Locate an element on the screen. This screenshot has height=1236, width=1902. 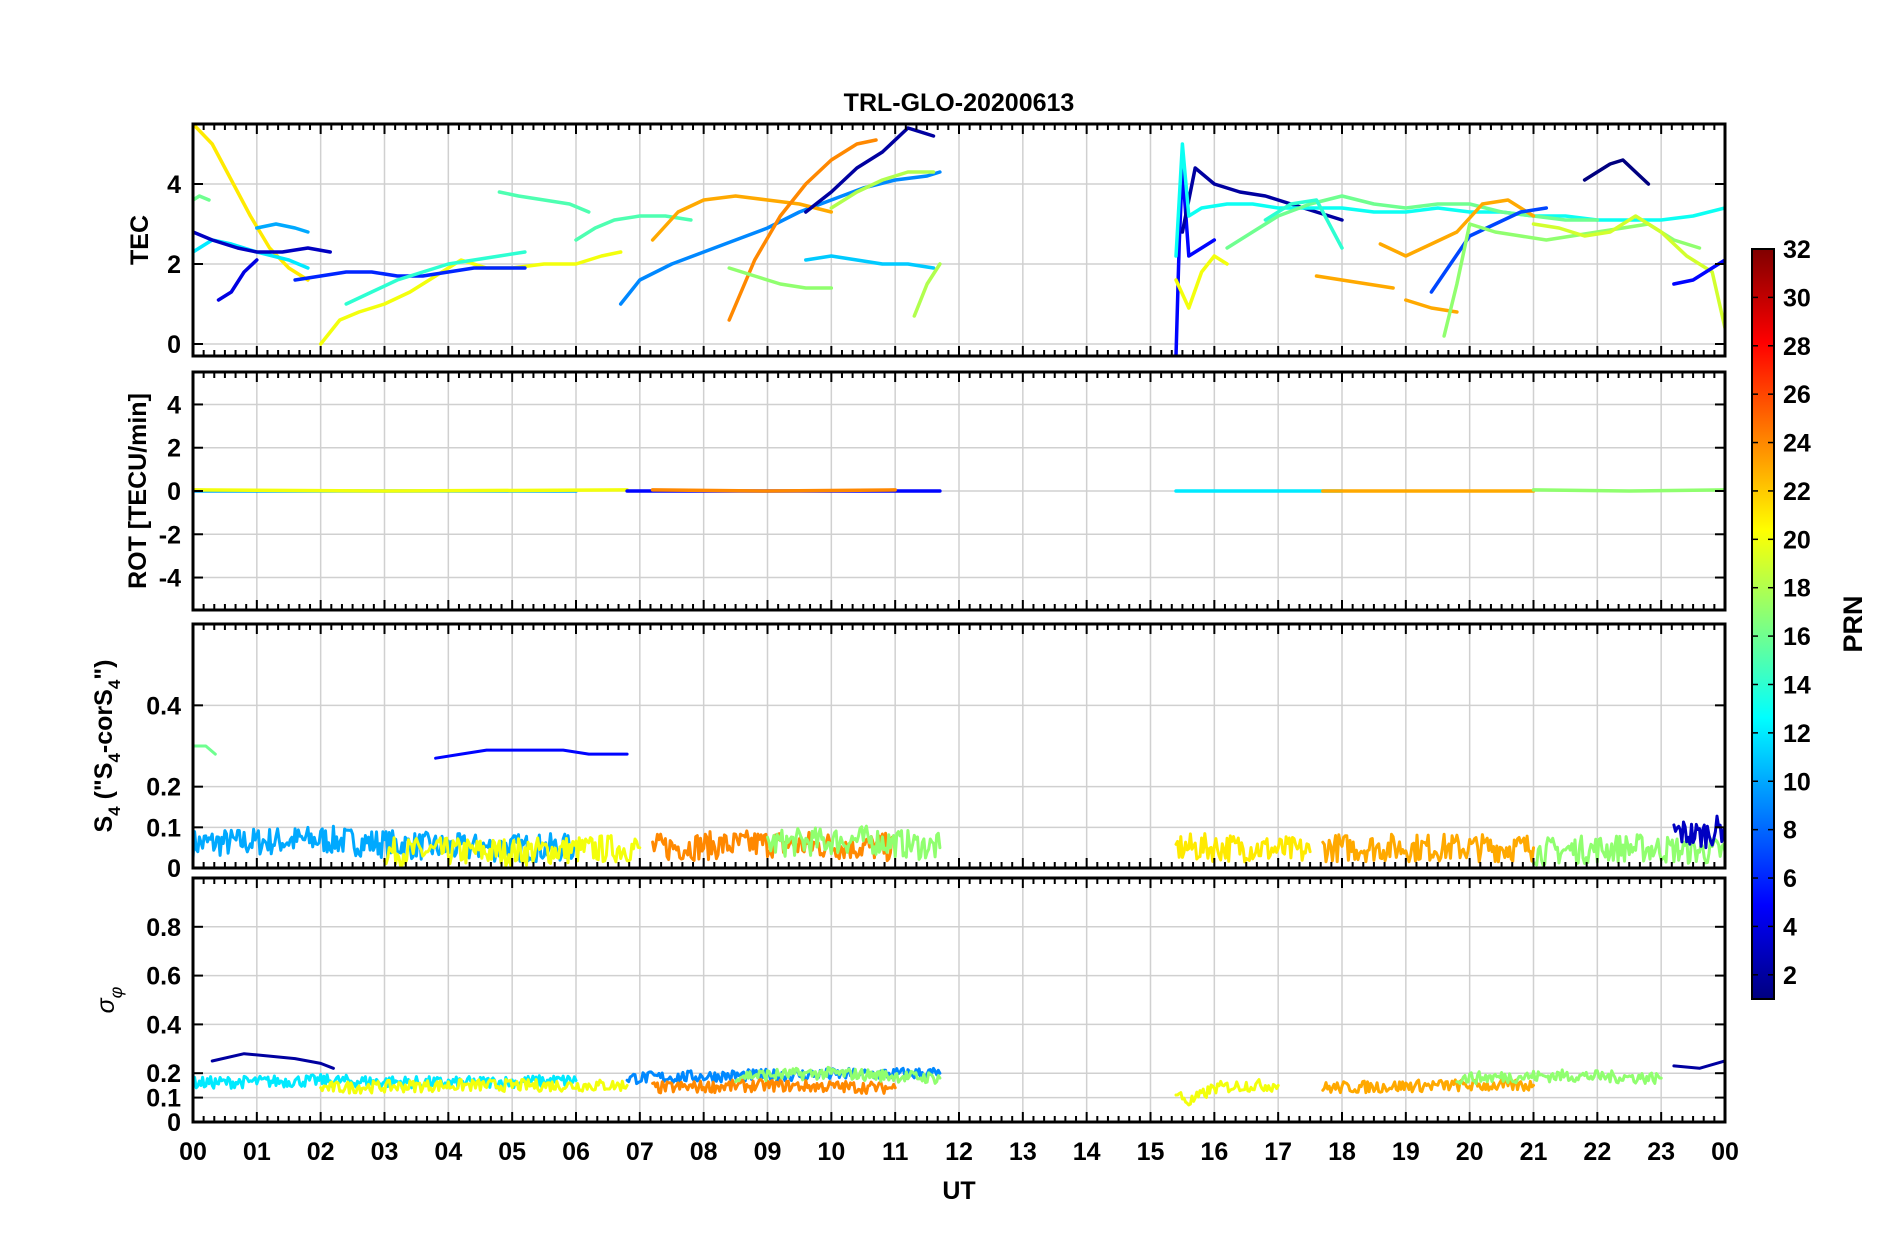
tec-ytick-labels: 0 2 4 is located at coordinates (174, 265).